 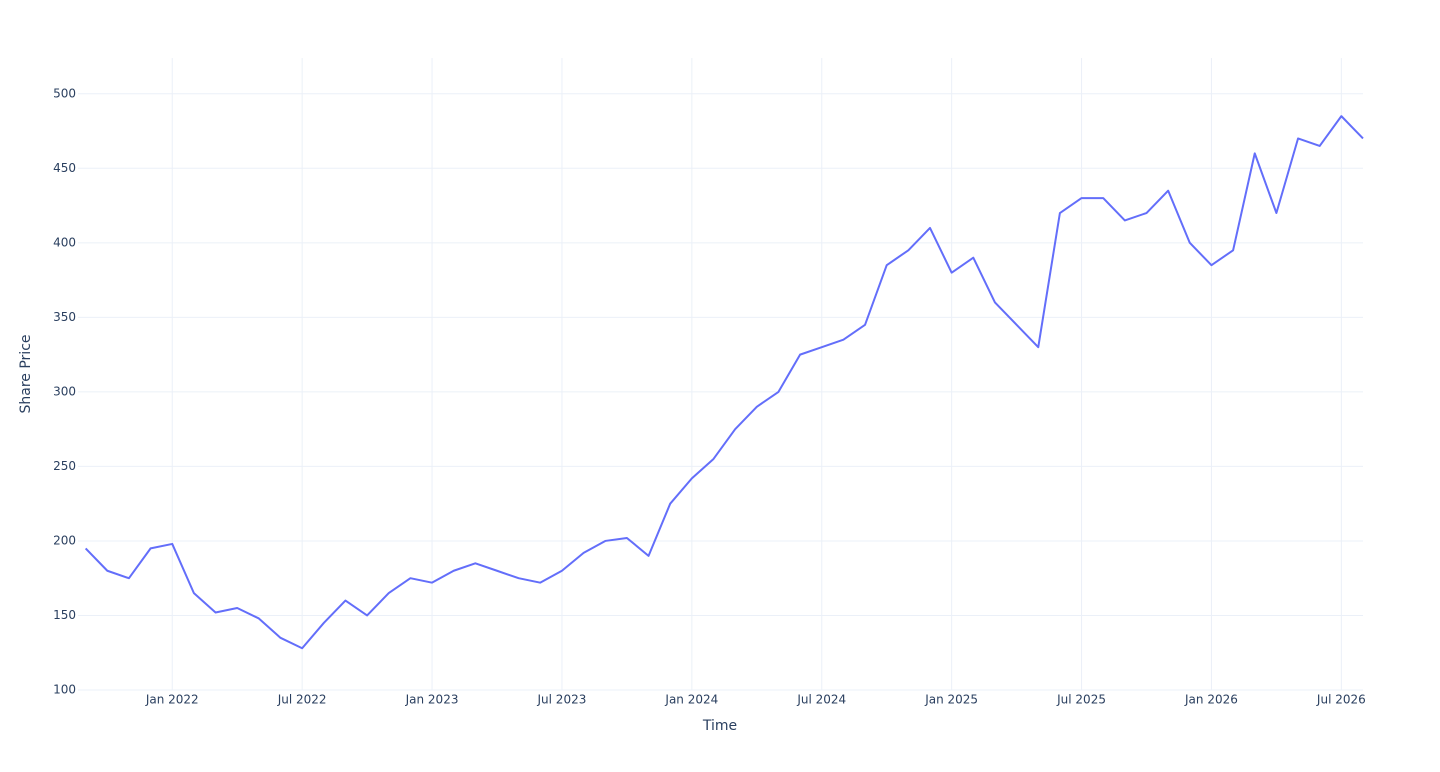 What do you see at coordinates (64, 391) in the screenshot?
I see `y-tick-label: 300` at bounding box center [64, 391].